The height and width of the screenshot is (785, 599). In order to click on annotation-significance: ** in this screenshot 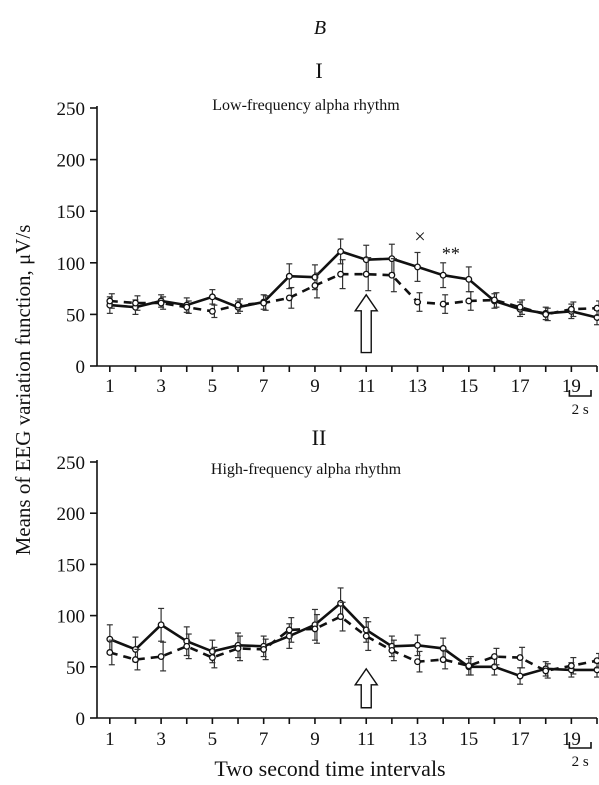, I will do `click(451, 254)`.